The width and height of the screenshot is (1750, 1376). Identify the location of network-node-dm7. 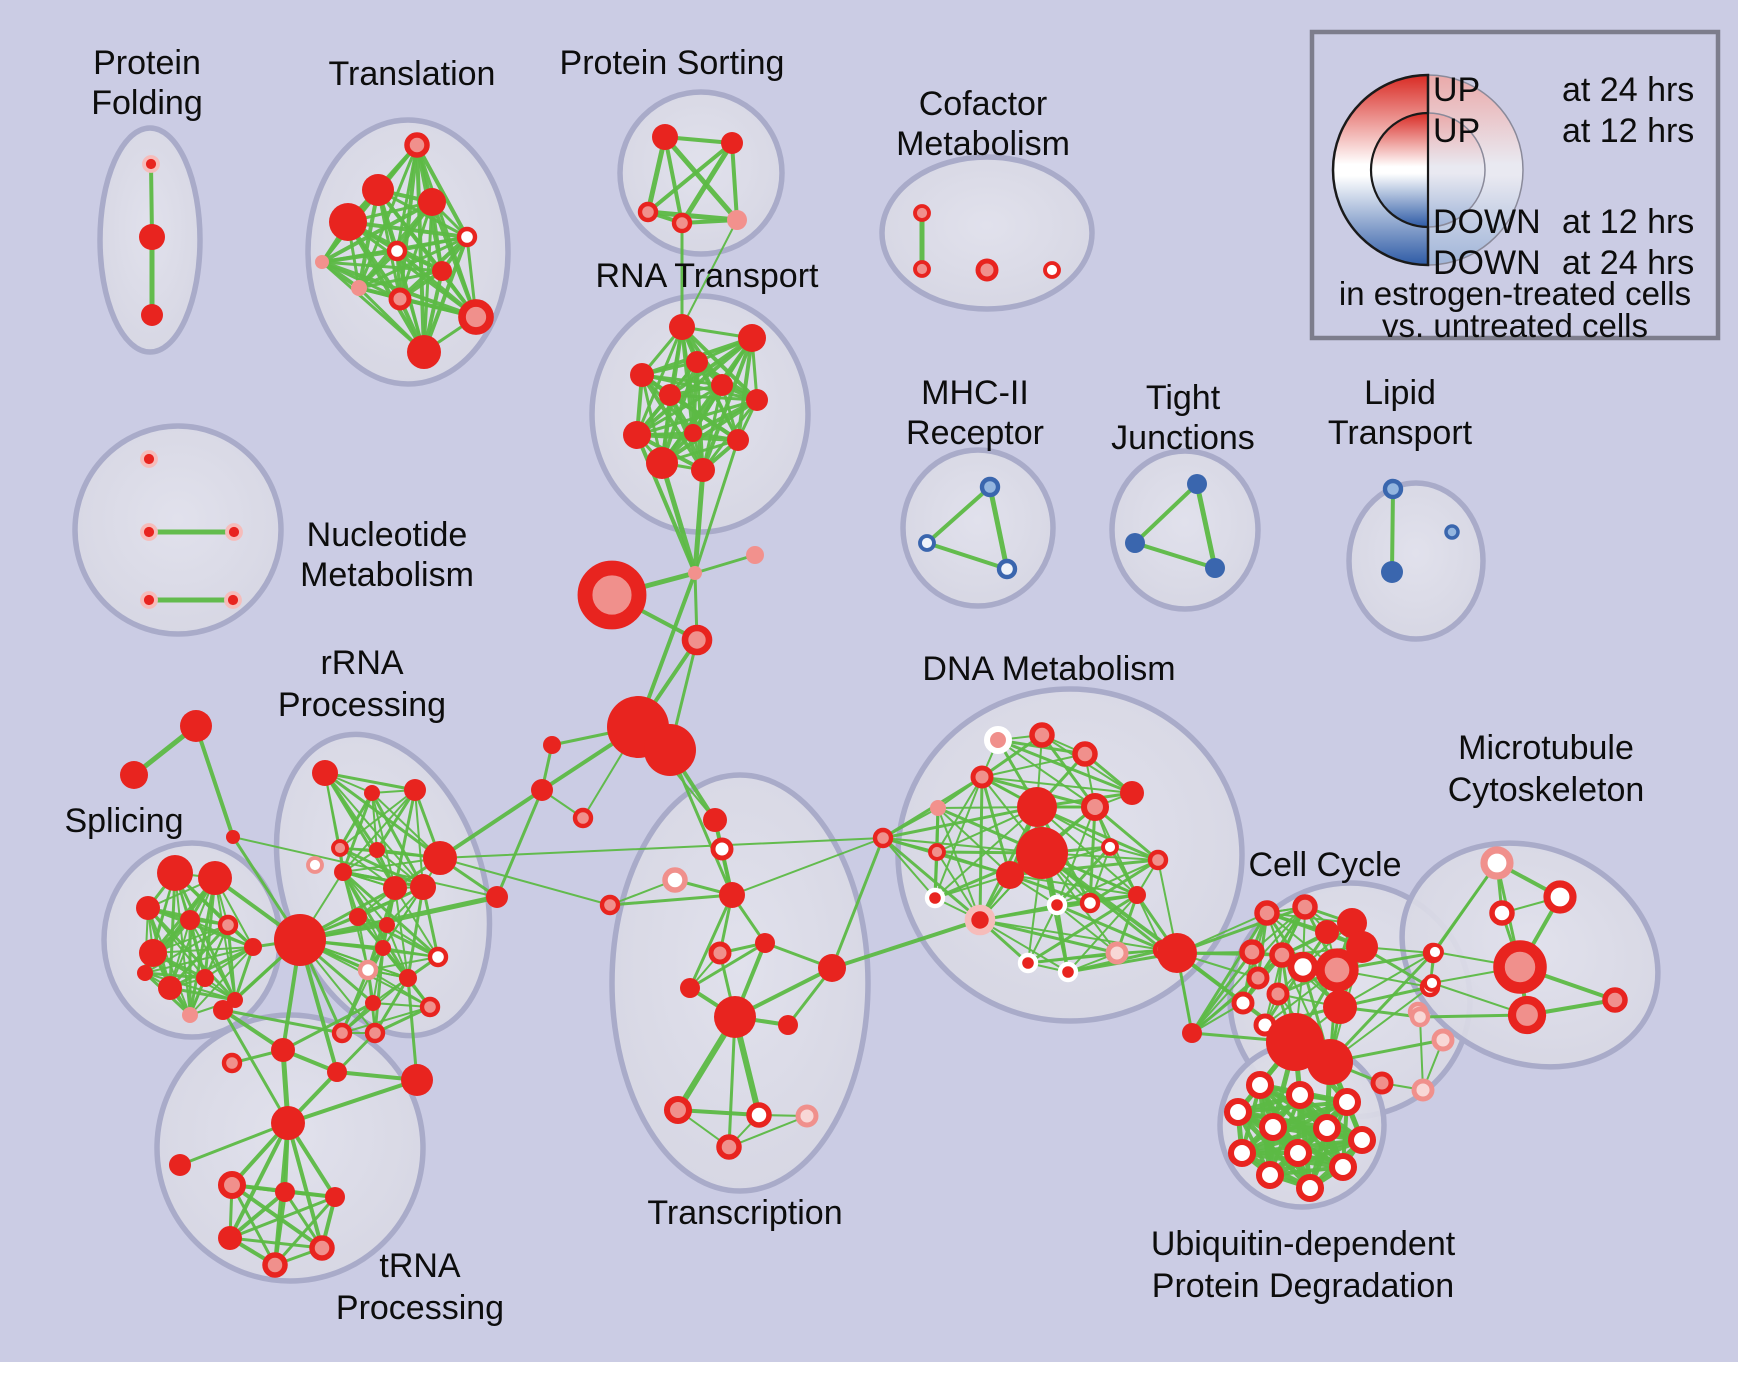
(937, 852).